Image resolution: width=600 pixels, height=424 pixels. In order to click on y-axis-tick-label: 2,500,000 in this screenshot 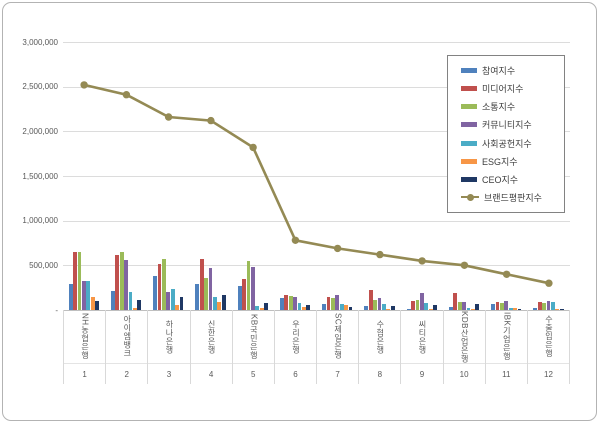, I will do `click(40, 87)`.